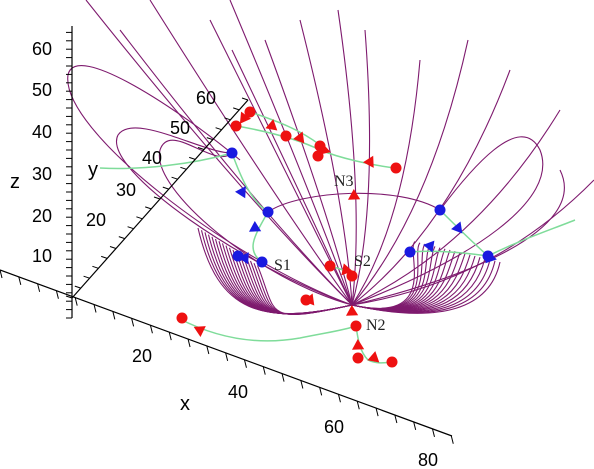  I want to click on z-tick-label: 10, so click(42, 256).